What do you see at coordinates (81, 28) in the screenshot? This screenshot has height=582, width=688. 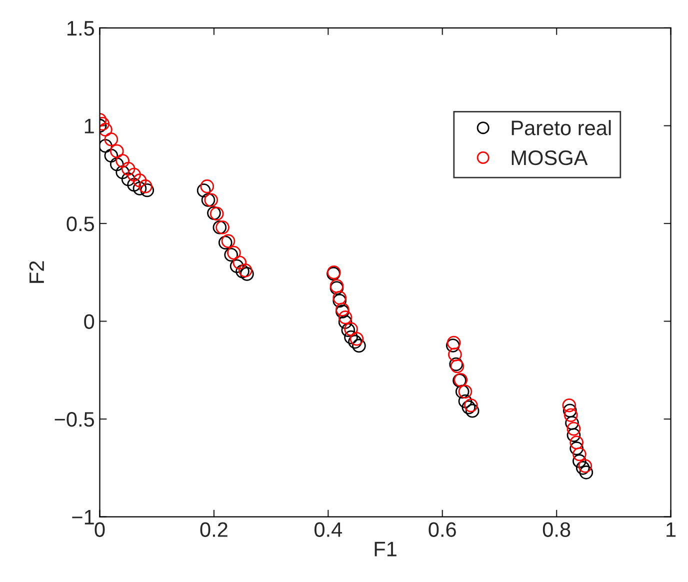 I see `y-tick-label: 1.5` at bounding box center [81, 28].